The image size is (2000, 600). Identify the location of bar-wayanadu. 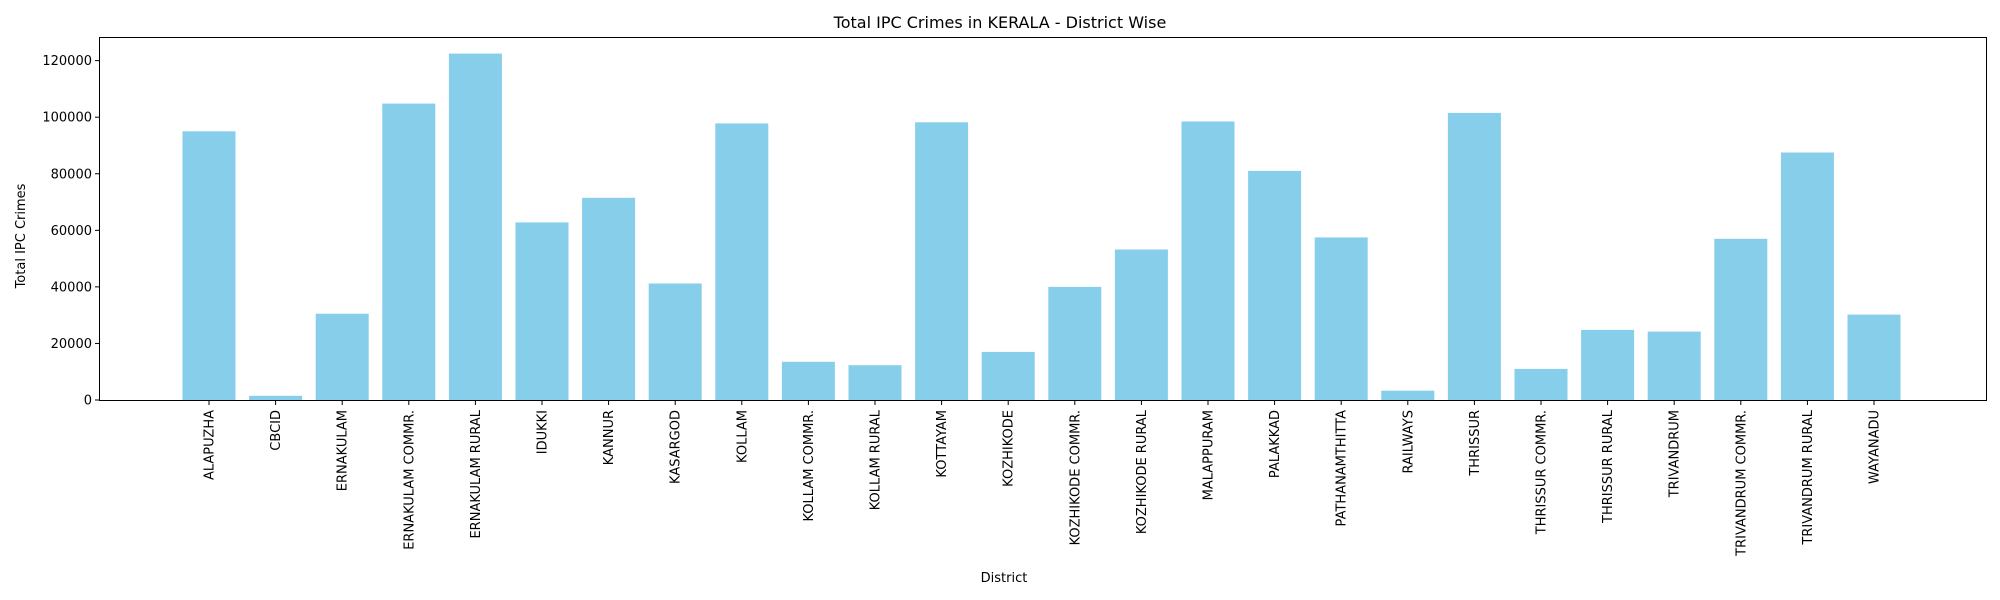
(1874, 357).